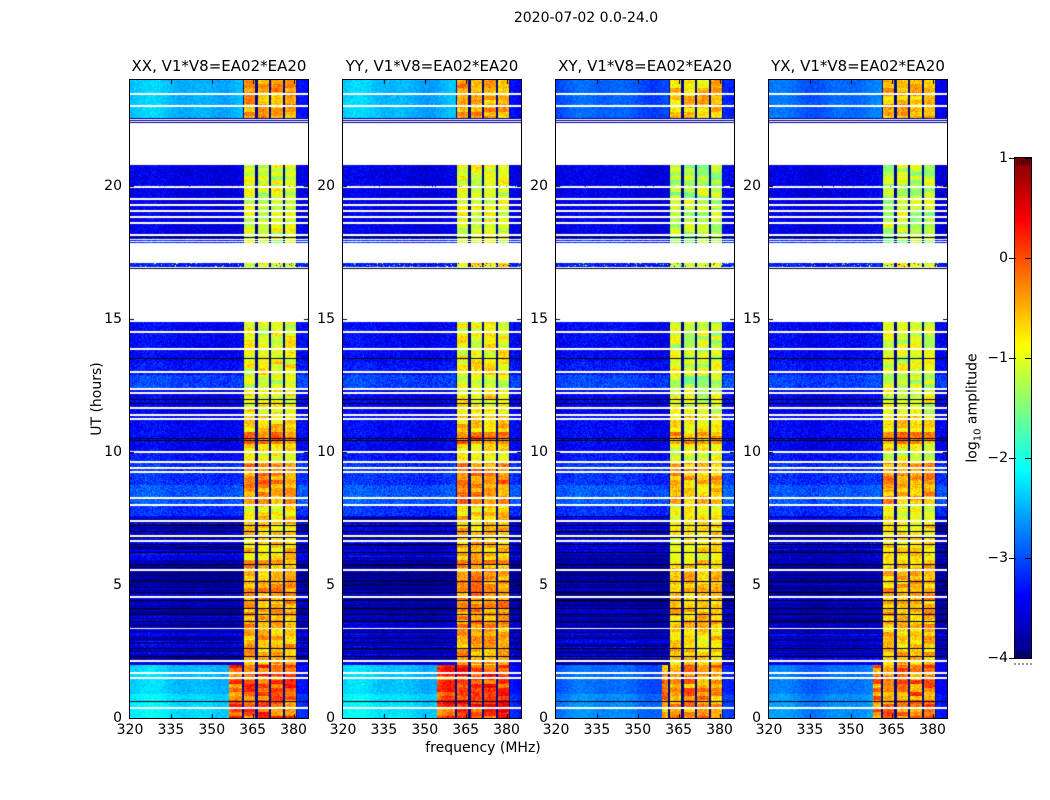  Describe the element at coordinates (1003, 158) in the screenshot. I see `colorbar-tick-label: 1` at that location.